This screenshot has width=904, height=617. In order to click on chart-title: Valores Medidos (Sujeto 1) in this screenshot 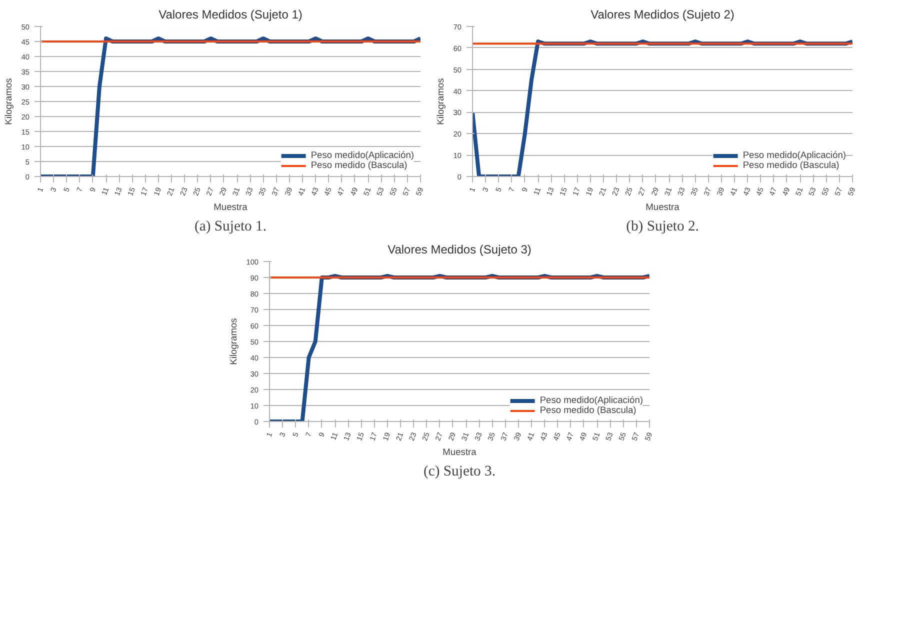, I will do `click(230, 15)`.